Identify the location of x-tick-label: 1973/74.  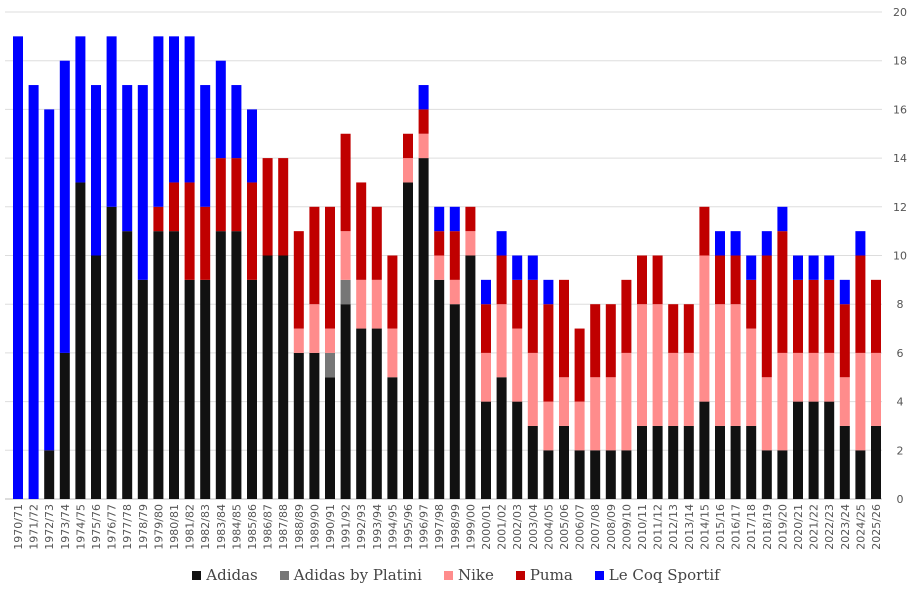
(65, 527).